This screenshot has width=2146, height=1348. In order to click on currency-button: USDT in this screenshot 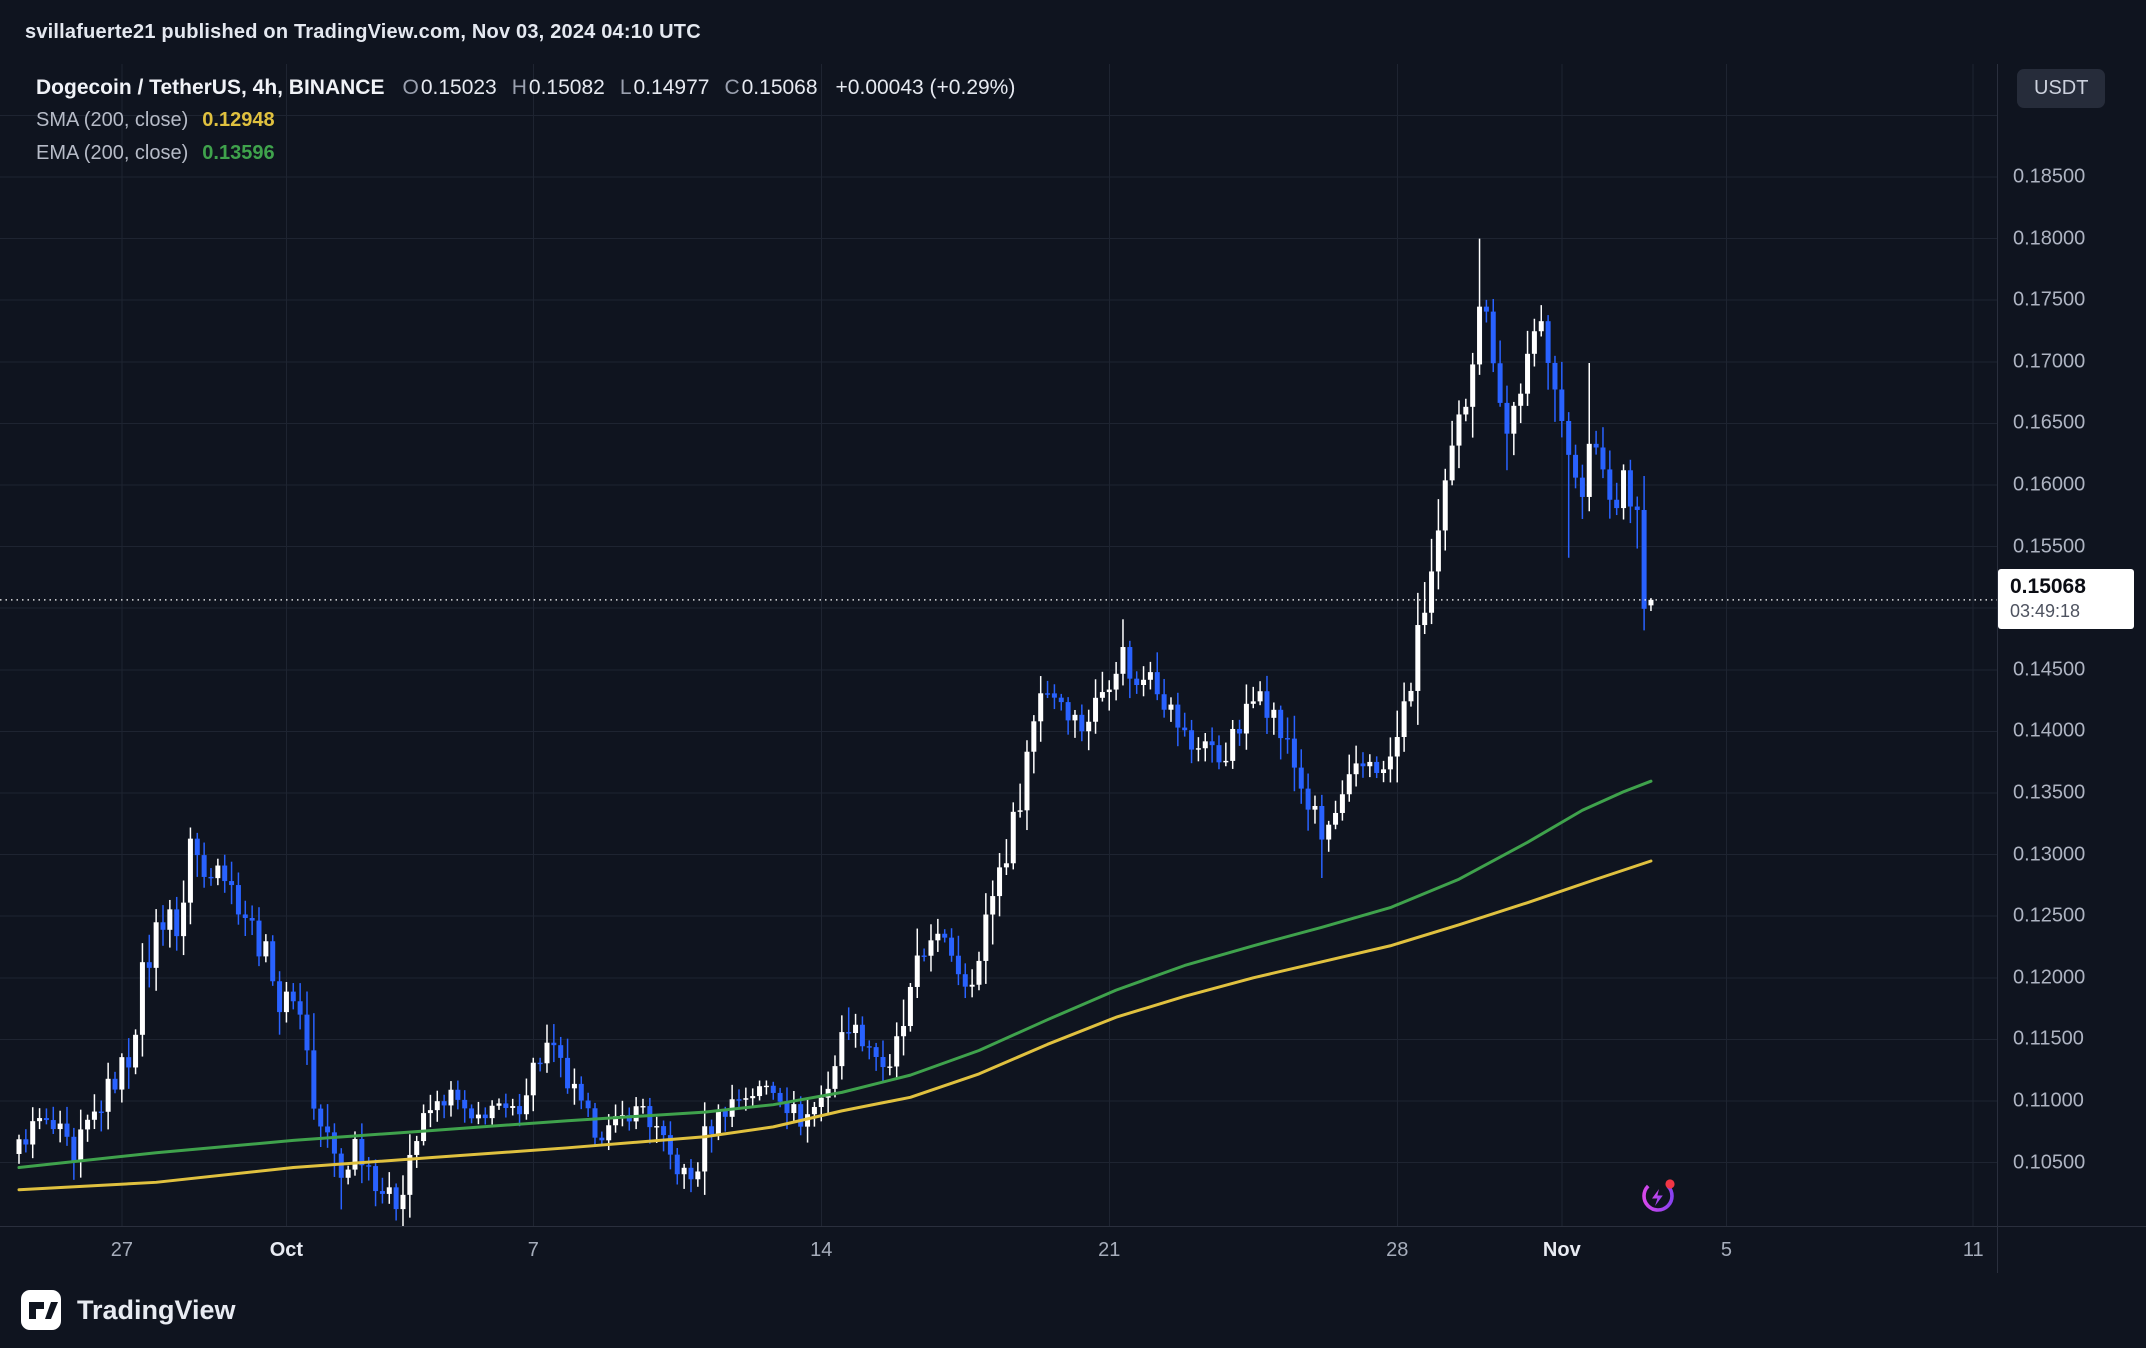, I will do `click(2061, 88)`.